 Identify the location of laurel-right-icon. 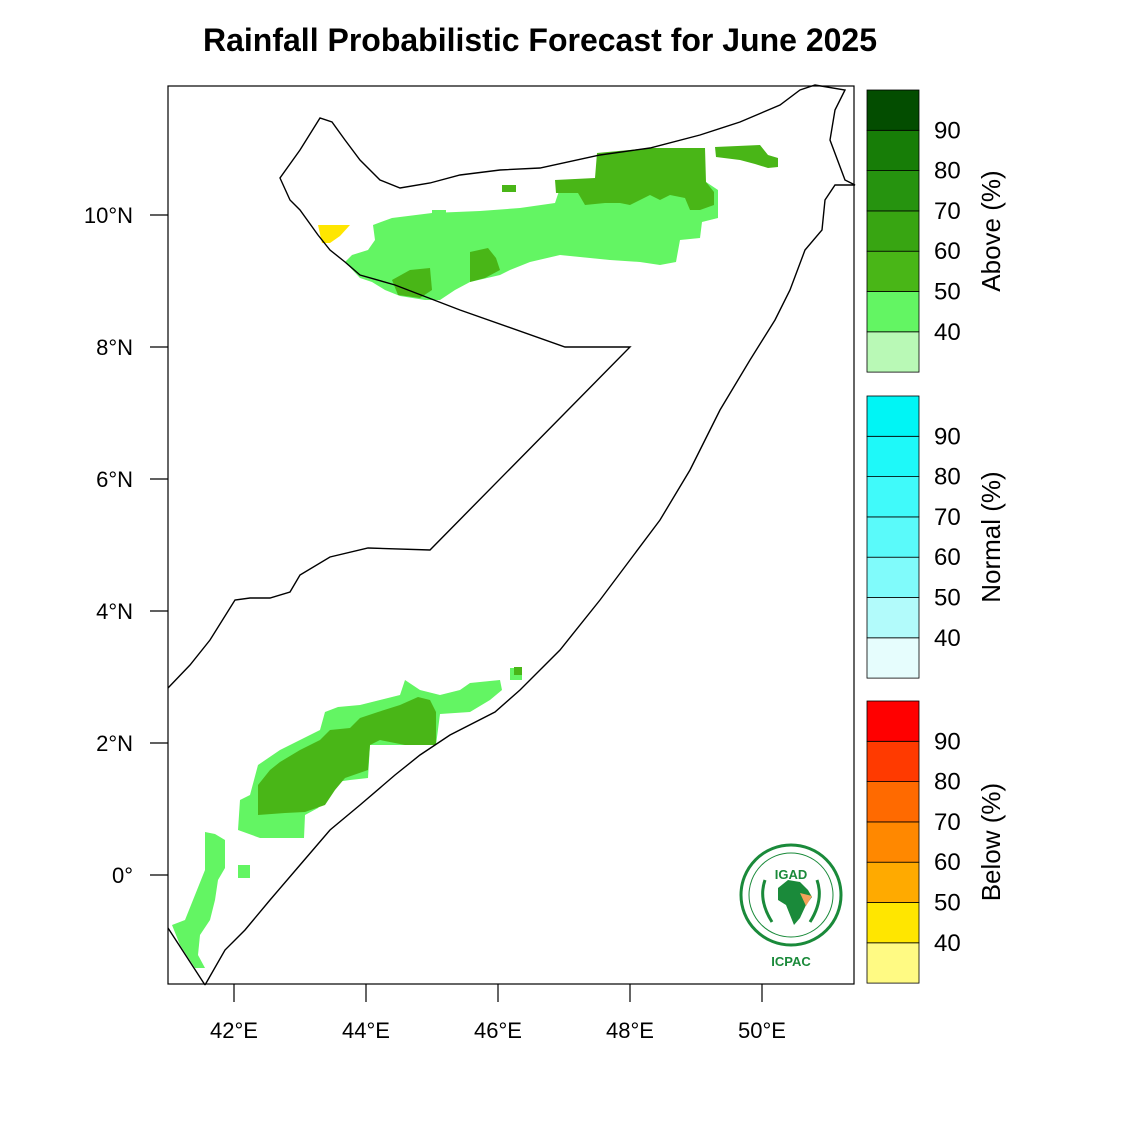
(814, 901).